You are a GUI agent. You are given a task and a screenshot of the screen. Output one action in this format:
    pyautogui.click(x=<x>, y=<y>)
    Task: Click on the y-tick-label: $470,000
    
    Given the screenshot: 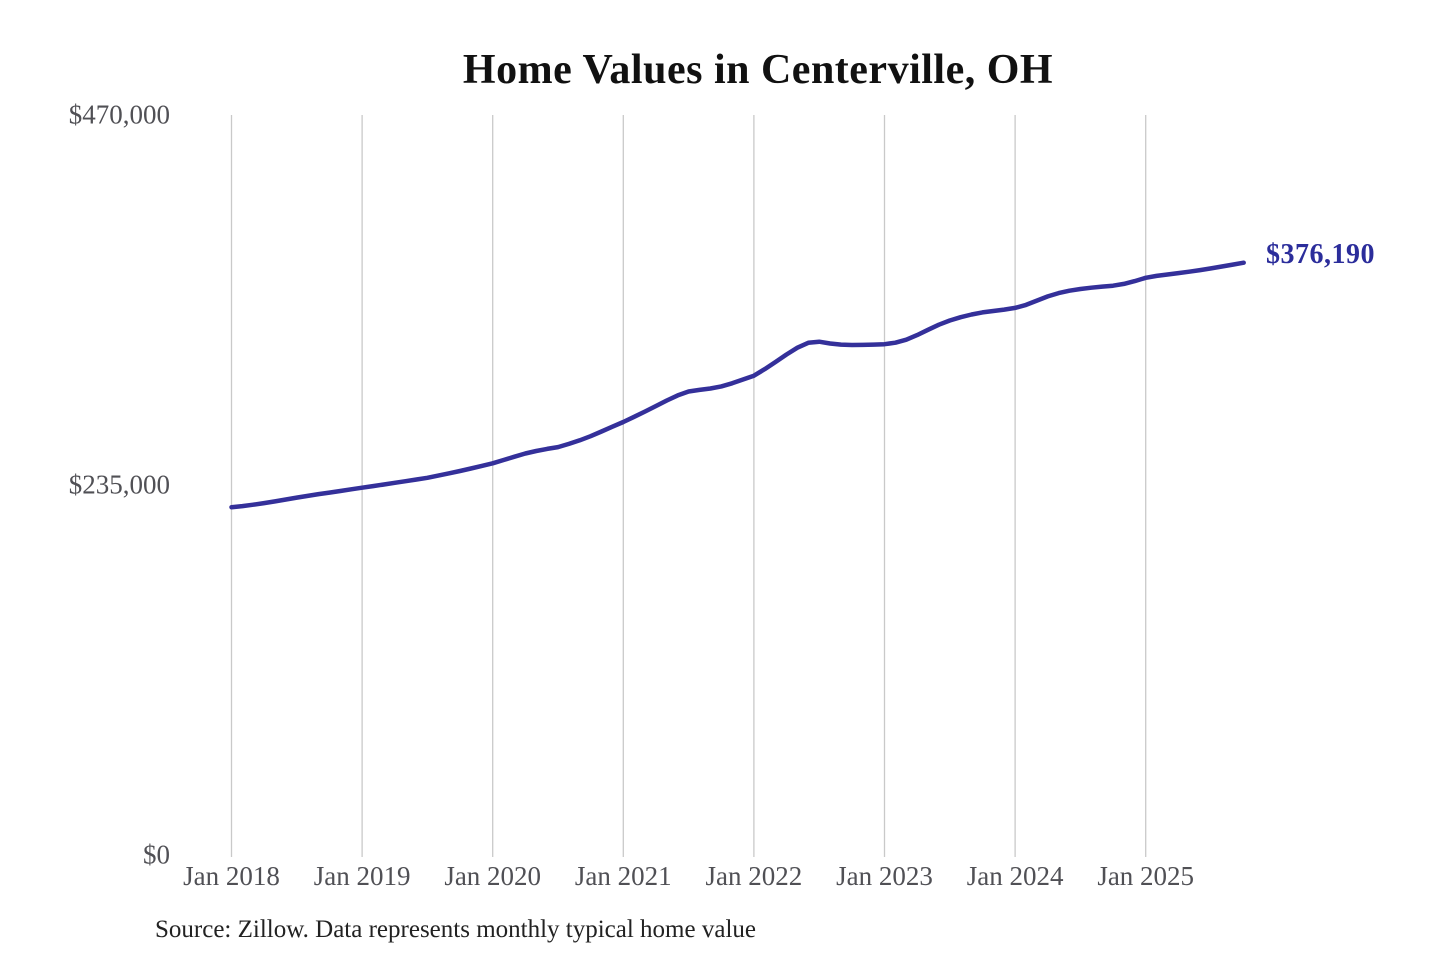 What is the action you would take?
    pyautogui.click(x=119, y=114)
    